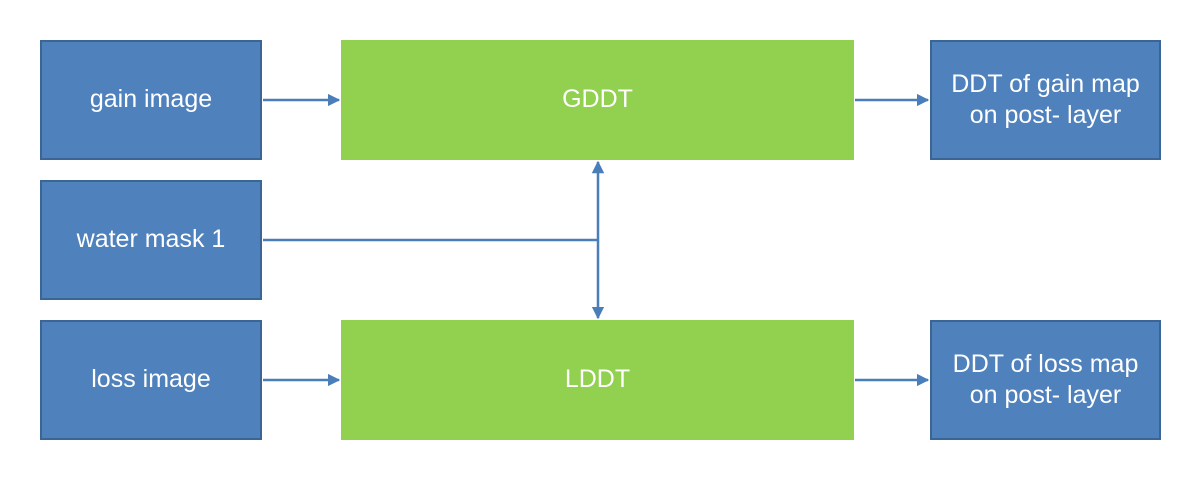 The height and width of the screenshot is (486, 1200). I want to click on loss-image-label: loss image, so click(151, 379).